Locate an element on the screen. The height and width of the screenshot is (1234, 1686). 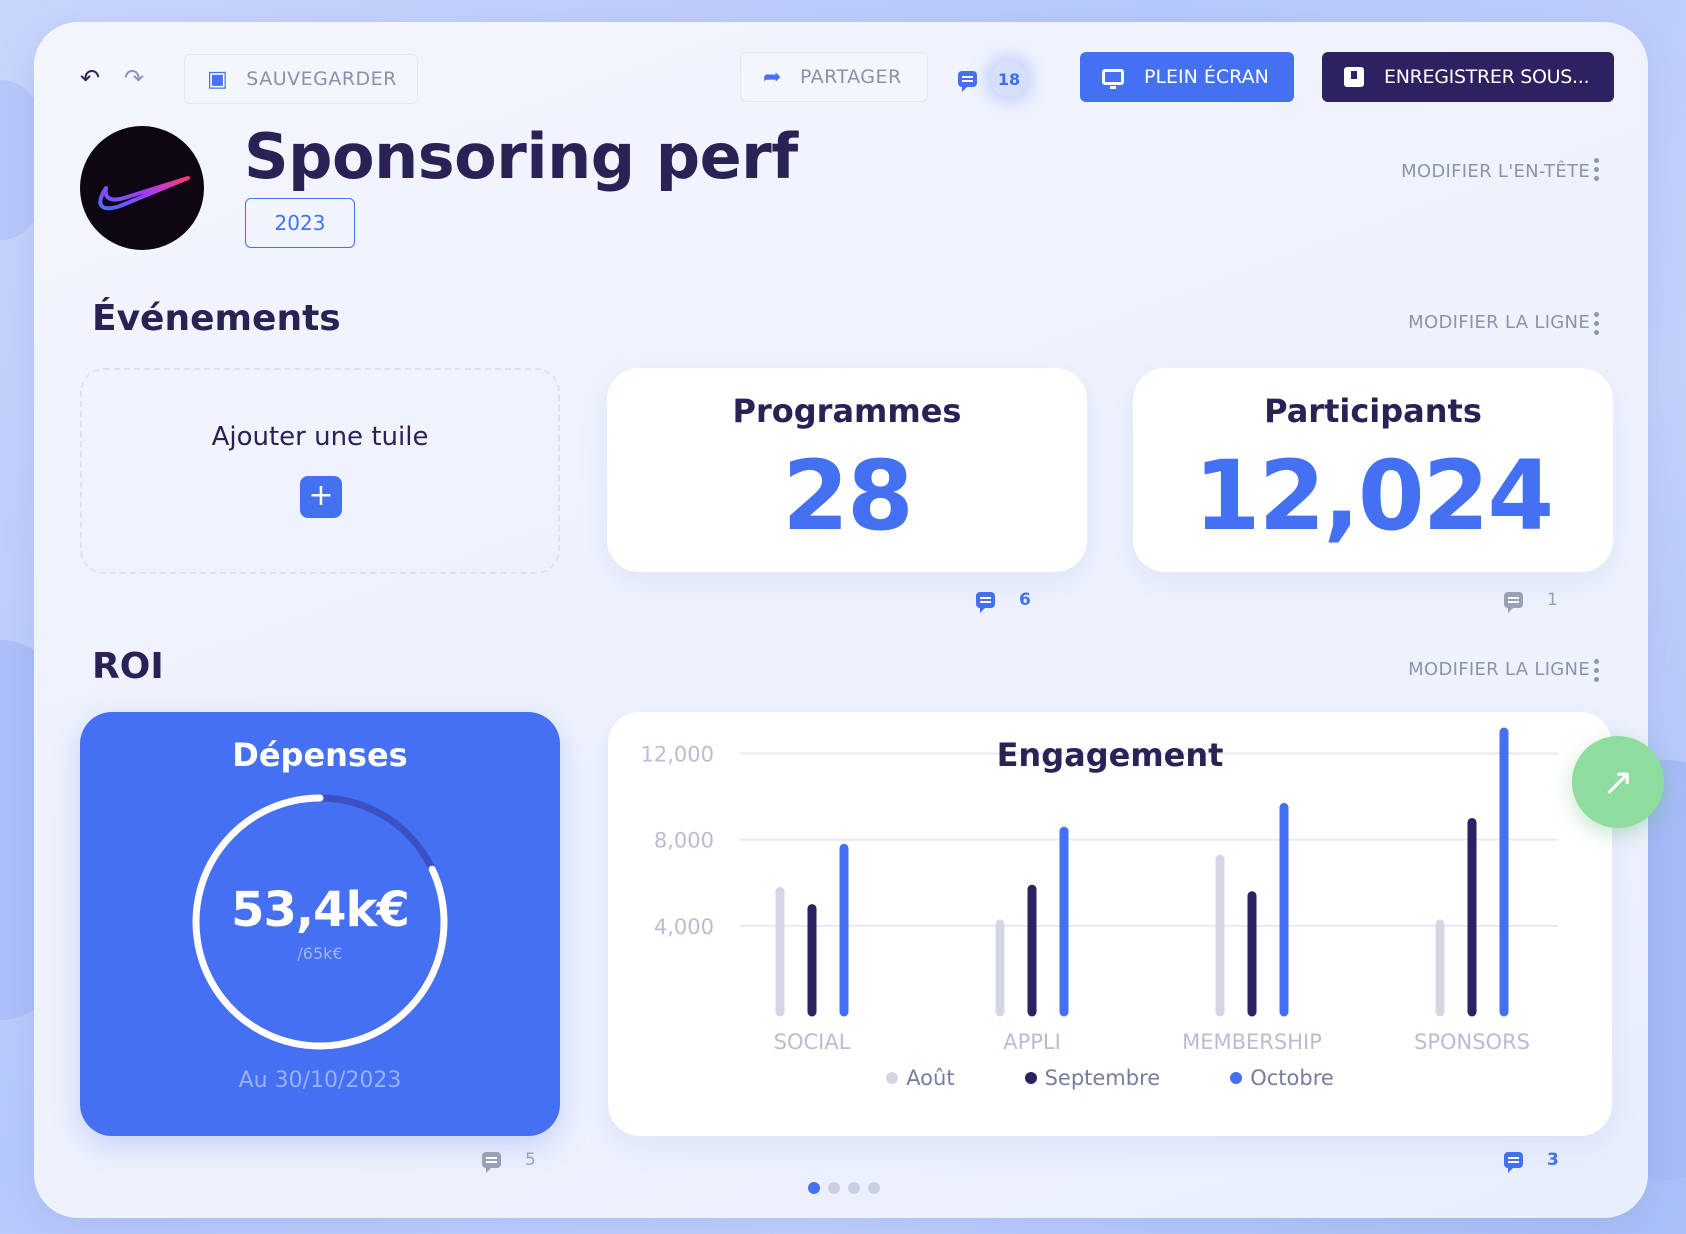
legend-item: Octobre is located at coordinates (1282, 1078).